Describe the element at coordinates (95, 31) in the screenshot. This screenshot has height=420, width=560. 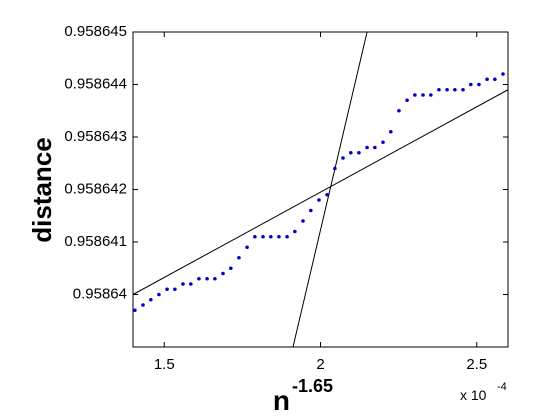
I see `y-tick-label: 0.958645` at that location.